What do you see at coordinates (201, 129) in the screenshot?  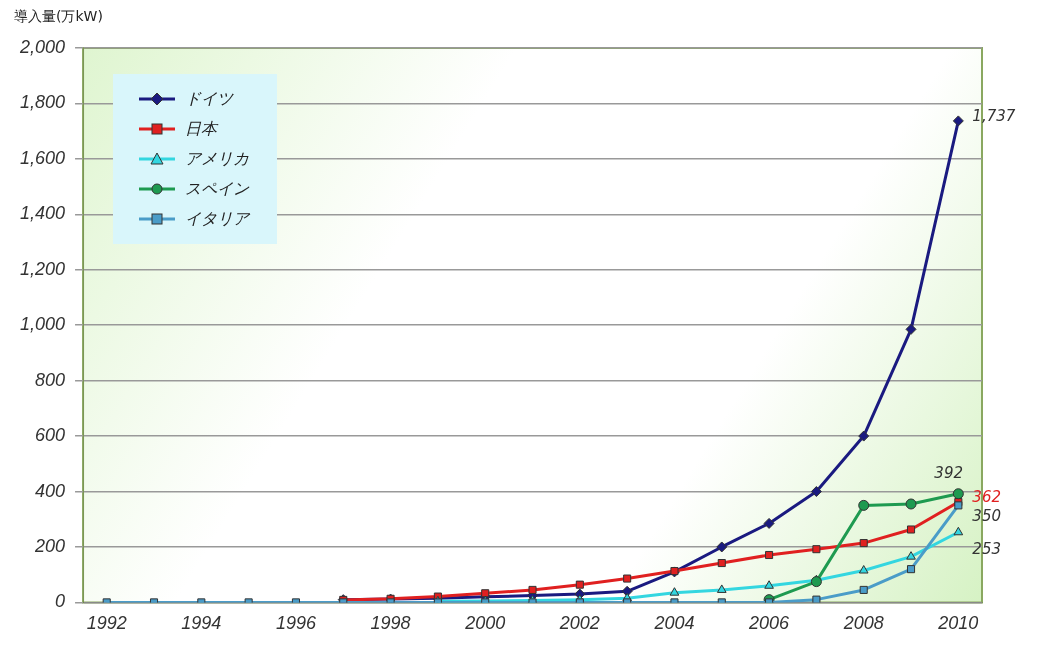 I see `legend-label: 日本` at bounding box center [201, 129].